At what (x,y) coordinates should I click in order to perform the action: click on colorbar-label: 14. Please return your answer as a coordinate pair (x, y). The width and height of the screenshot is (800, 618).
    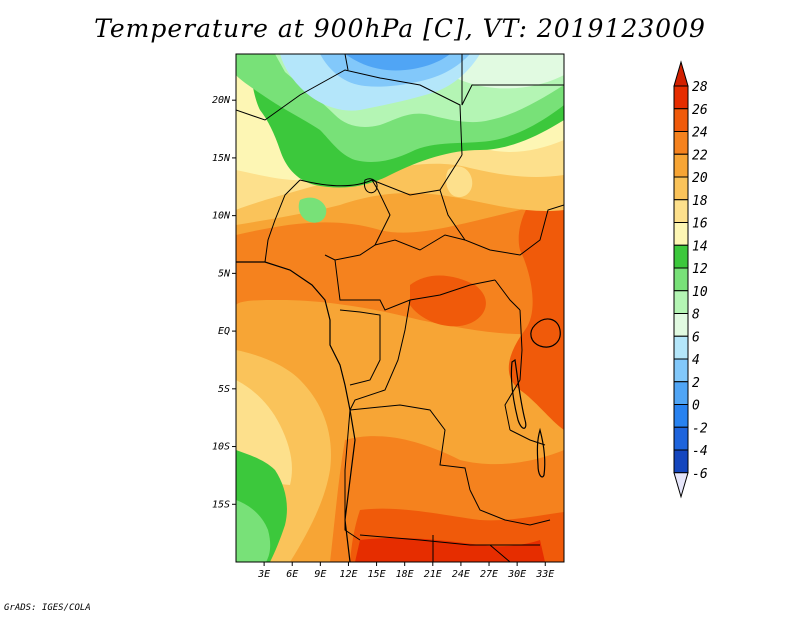
    Looking at the image, I should click on (700, 246).